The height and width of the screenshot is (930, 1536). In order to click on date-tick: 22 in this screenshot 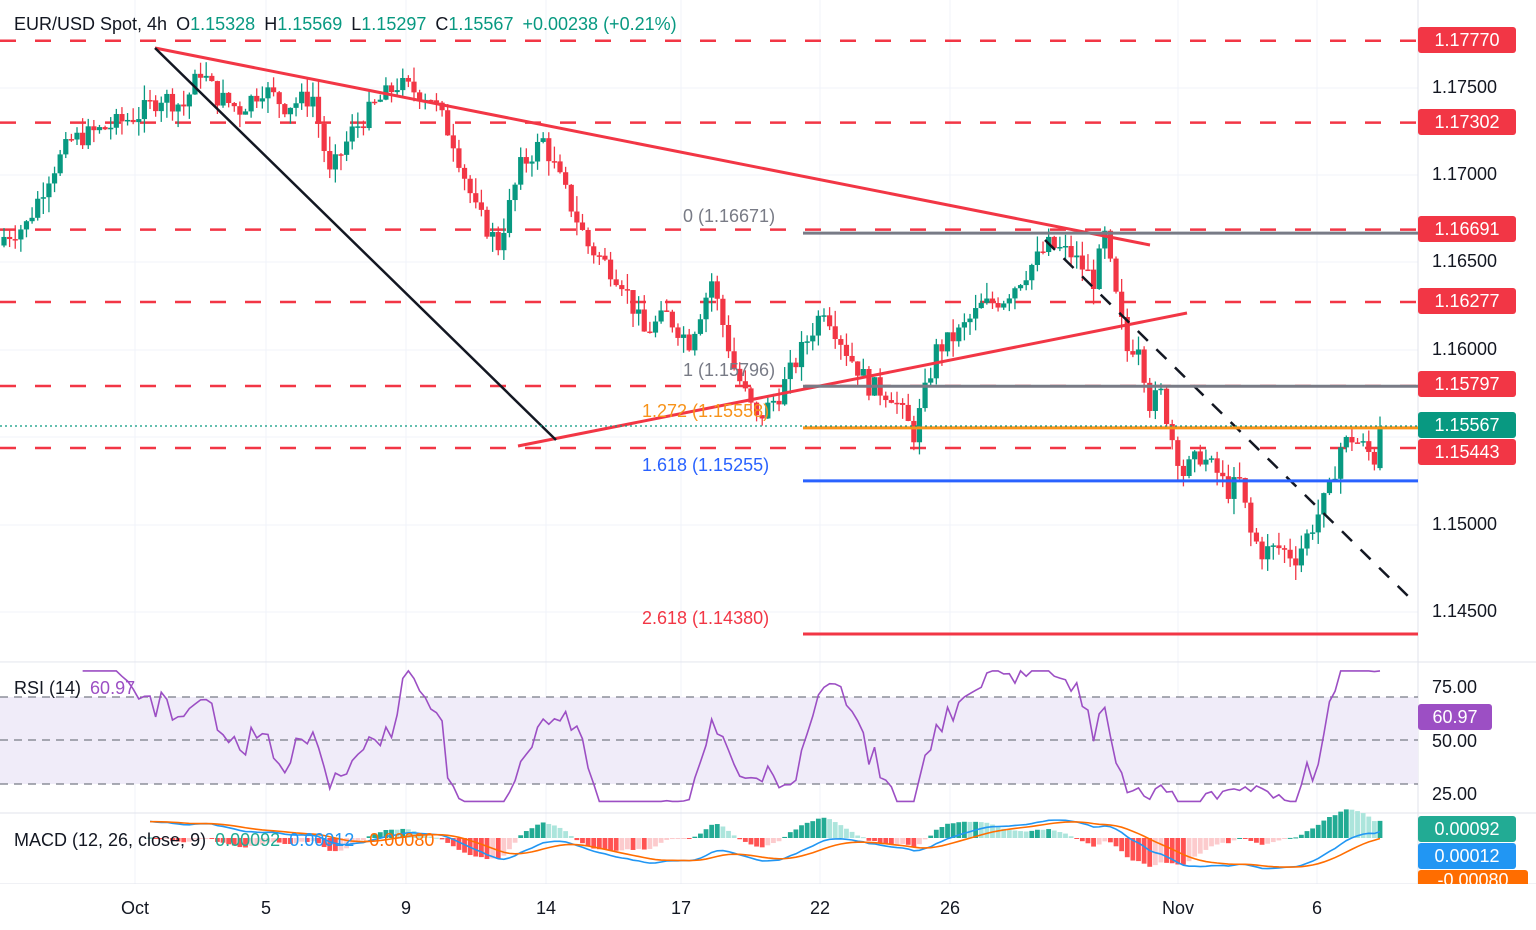, I will do `click(820, 908)`.